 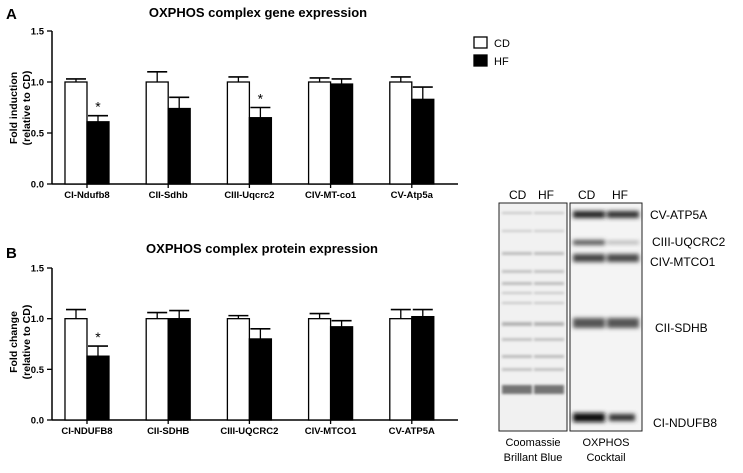 I want to click on chart-b-ylabel-secondary: (relative to CD), so click(x=27, y=342).